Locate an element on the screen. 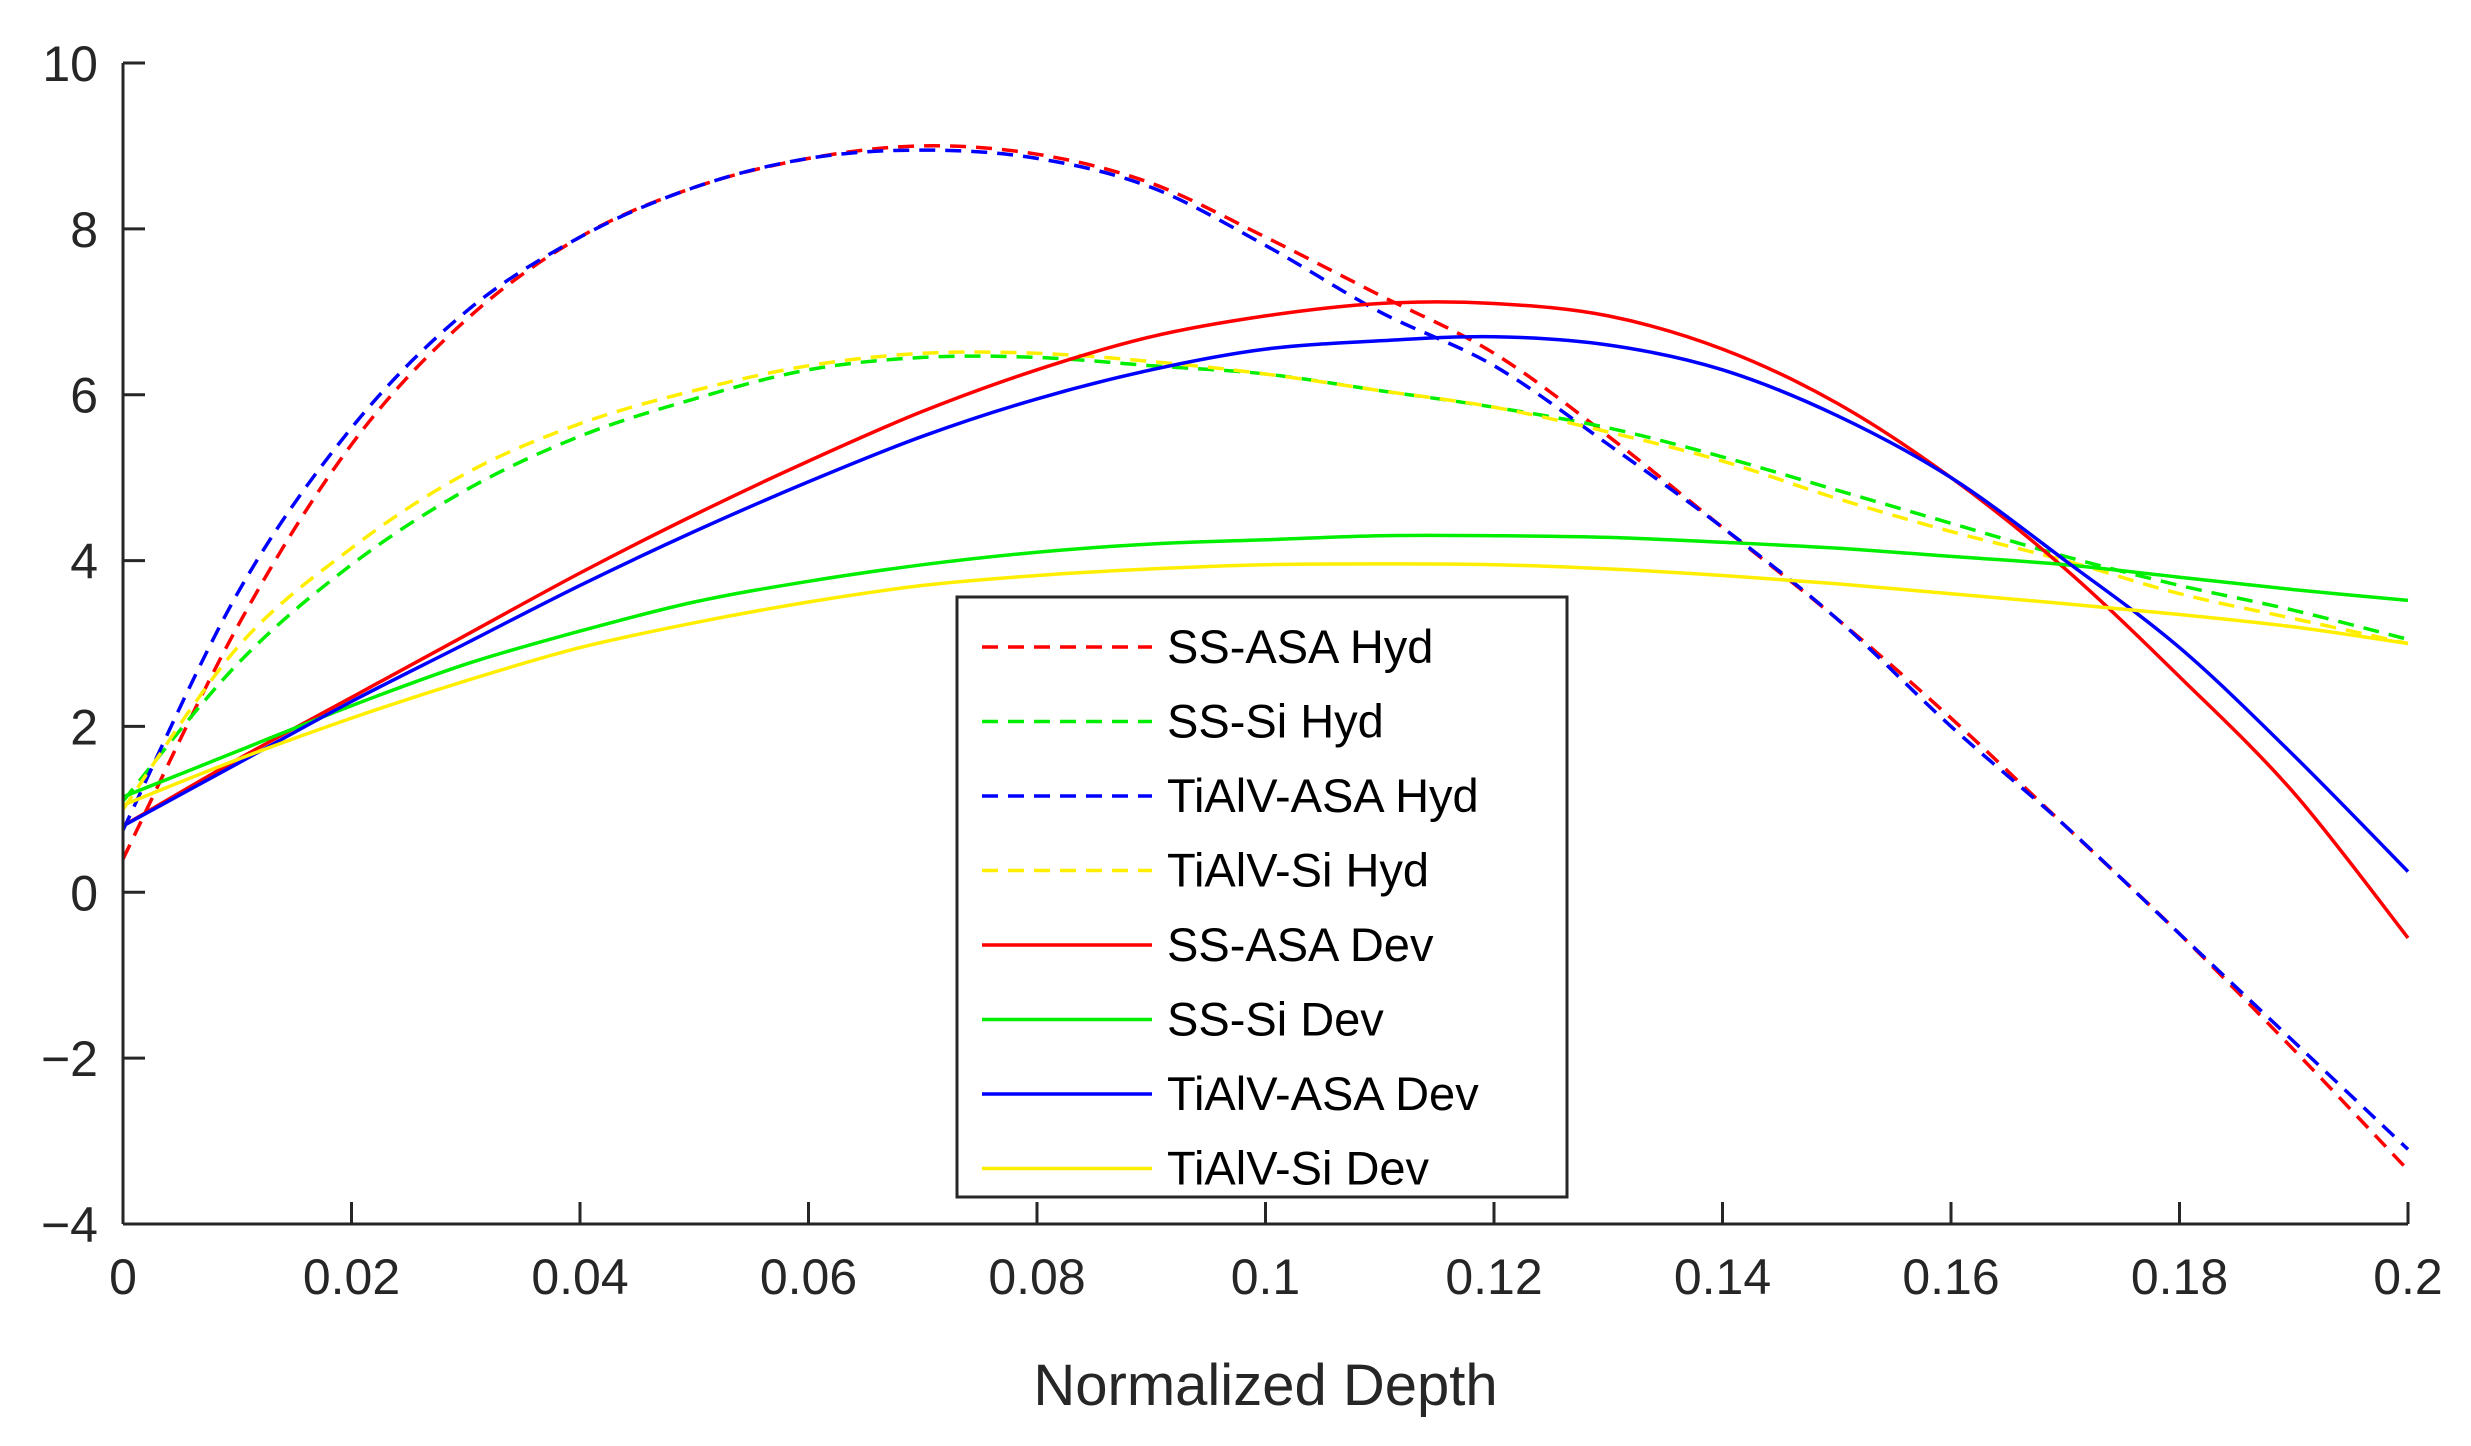  legend-box is located at coordinates (1262, 897).